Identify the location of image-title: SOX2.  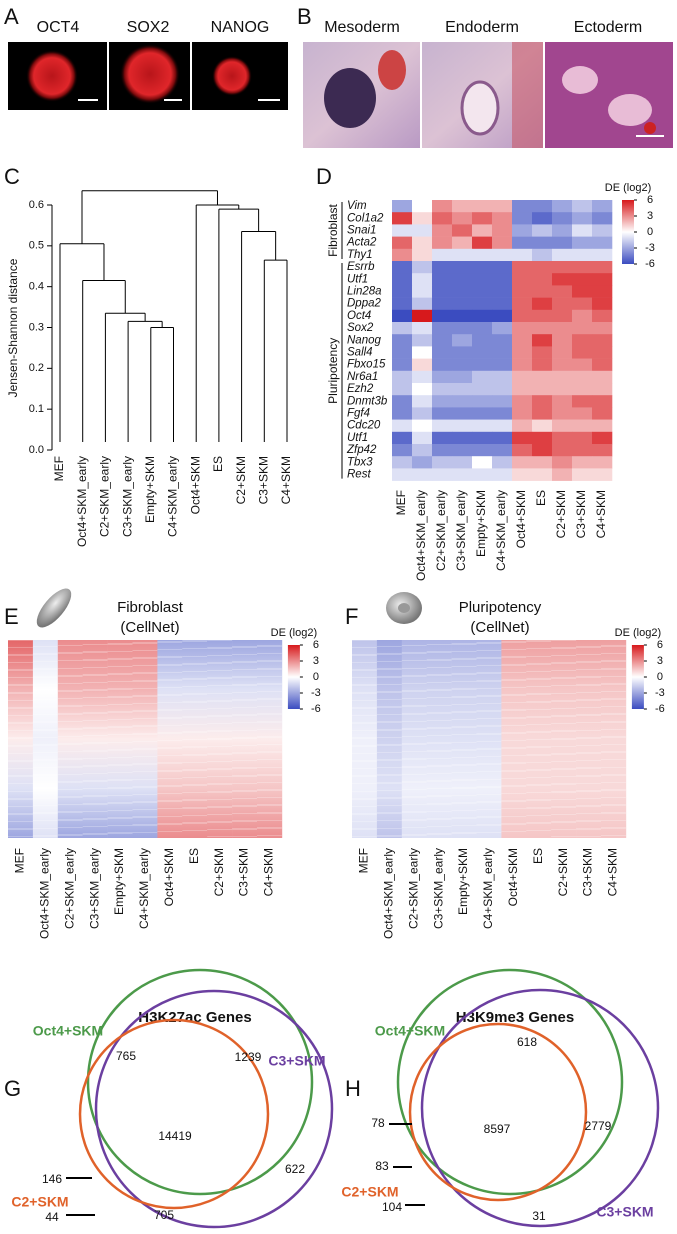
(148, 27).